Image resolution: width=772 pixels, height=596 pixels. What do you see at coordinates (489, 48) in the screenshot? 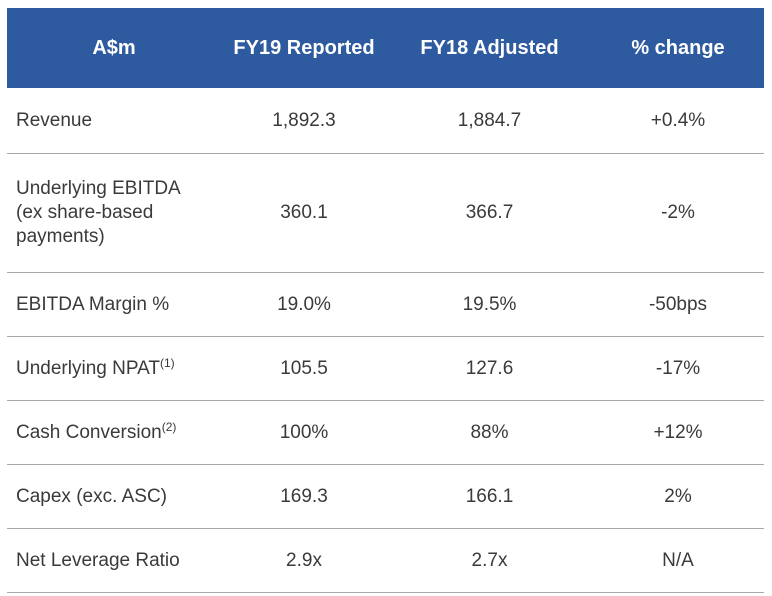
I see `header-fy18-adjusted: FY18 Adjusted` at bounding box center [489, 48].